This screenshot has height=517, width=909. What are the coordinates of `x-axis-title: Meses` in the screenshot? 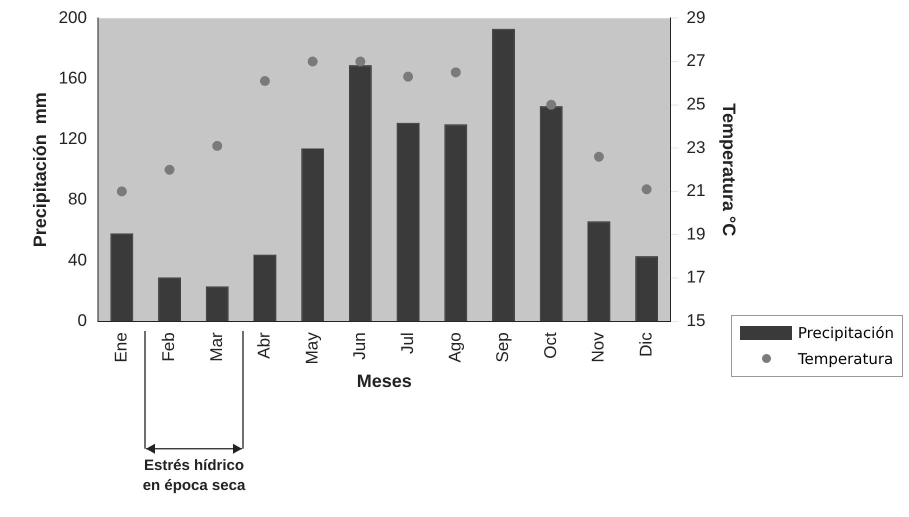 It's located at (384, 381).